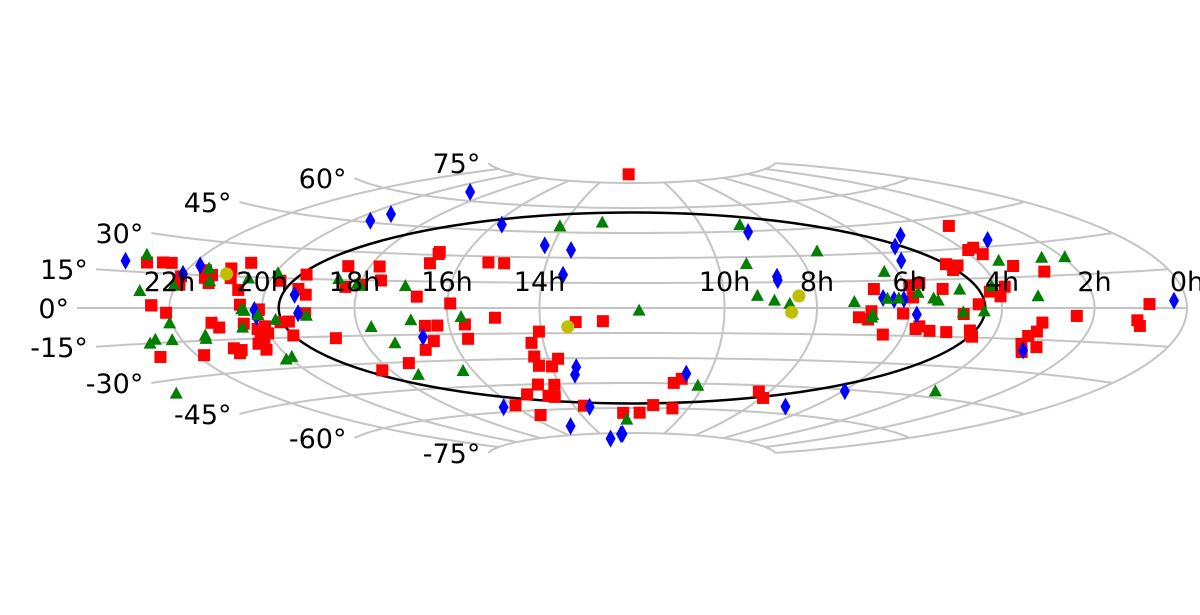  I want to click on dec-tick-label: 0°, so click(53, 309).